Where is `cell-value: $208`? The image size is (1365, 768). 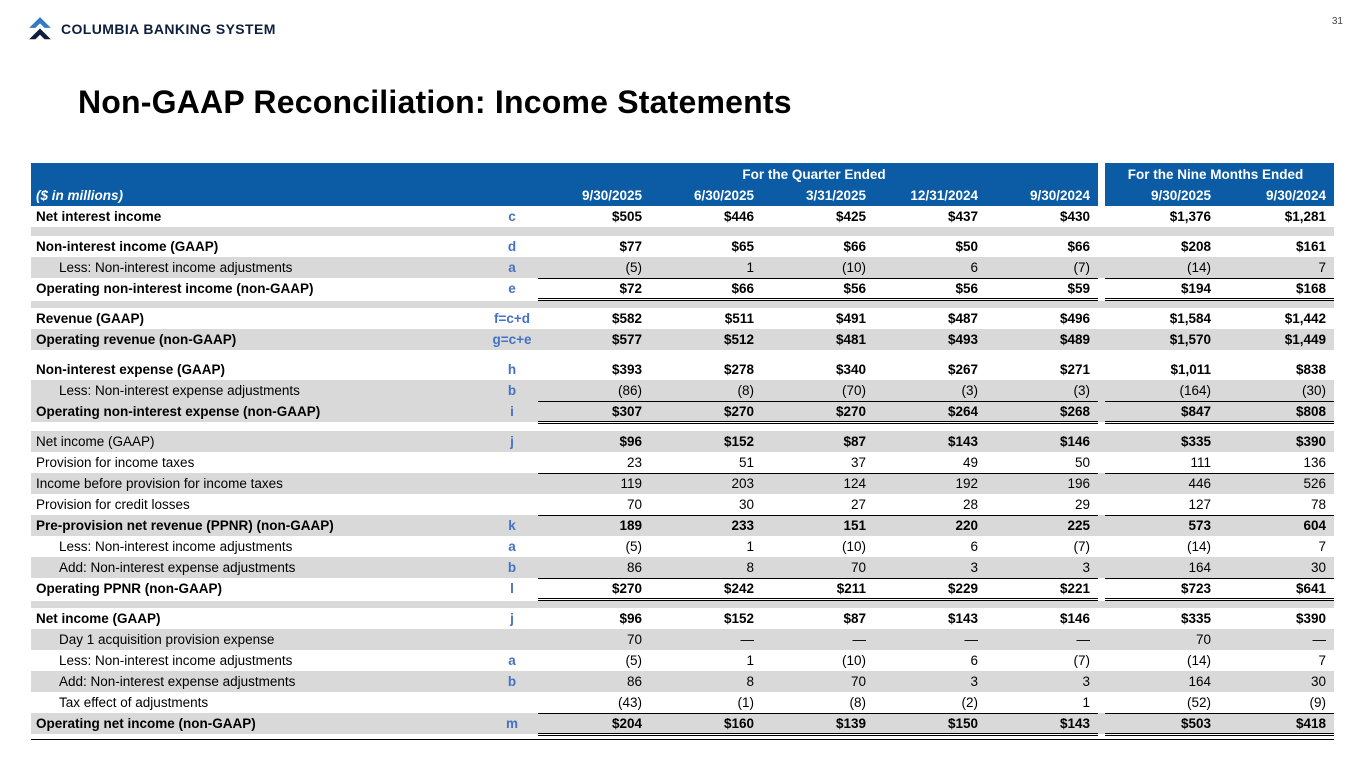 cell-value: $208 is located at coordinates (1196, 246).